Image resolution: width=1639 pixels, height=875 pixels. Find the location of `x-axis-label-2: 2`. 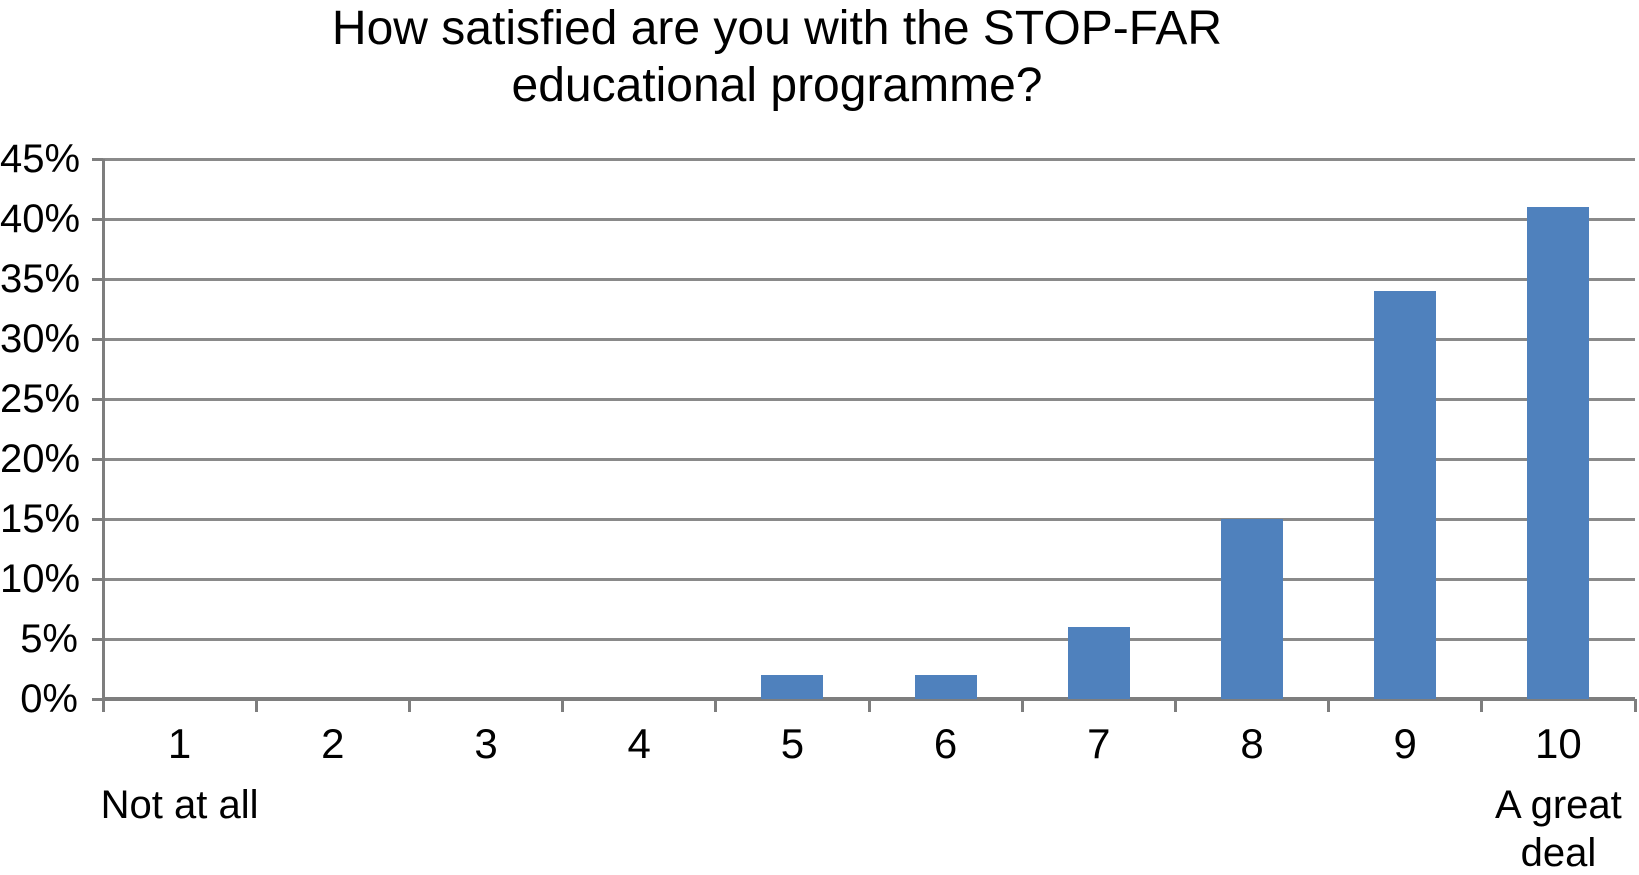

x-axis-label-2: 2 is located at coordinates (333, 743).